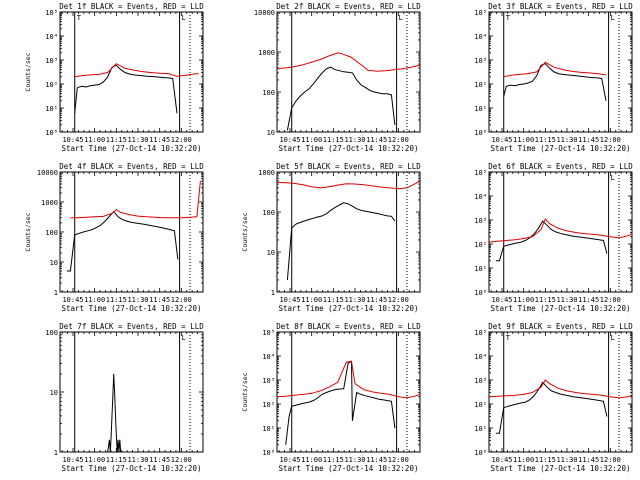  Describe the element at coordinates (131, 6) in the screenshot. I see `chart-title: Det 1f BLACK = Events, RED = LLD` at that location.